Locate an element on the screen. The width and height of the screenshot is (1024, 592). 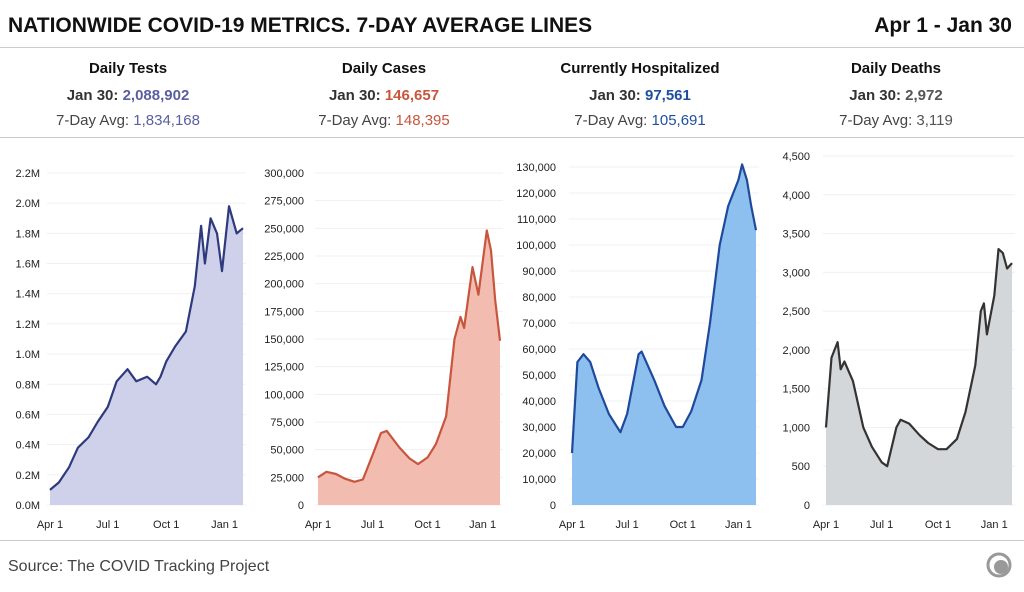
latest-value: 2,088,902 is located at coordinates (156, 95).